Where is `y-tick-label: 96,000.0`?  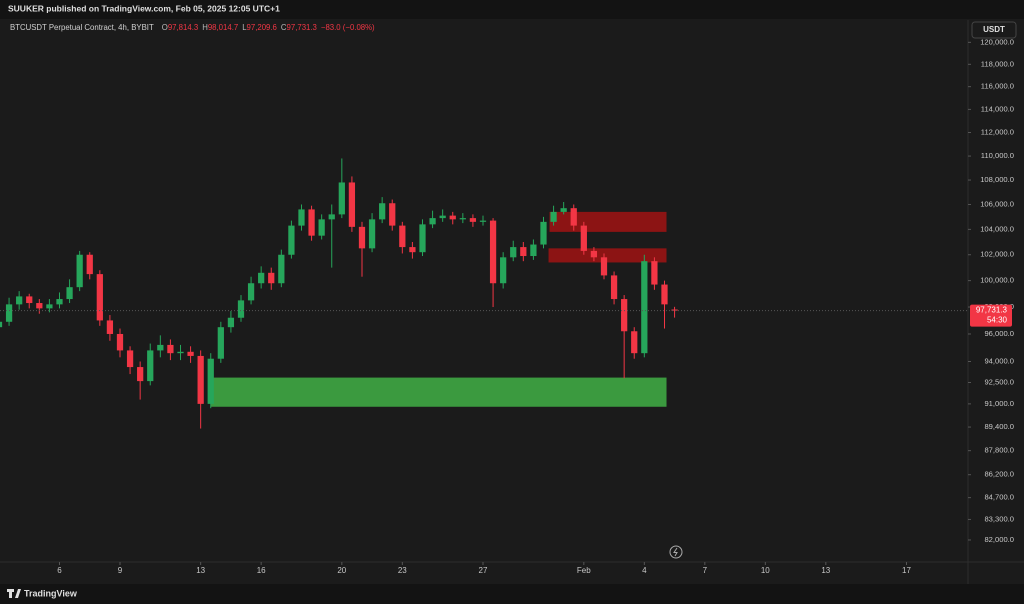
y-tick-label: 96,000.0 is located at coordinates (999, 333).